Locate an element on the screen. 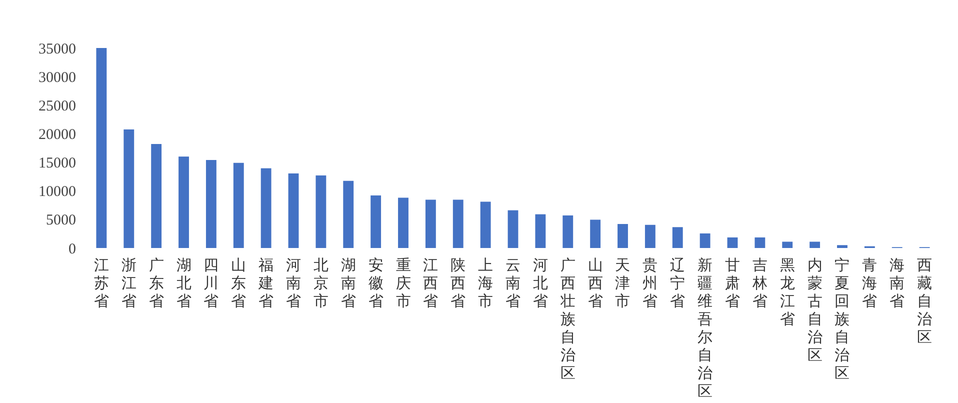 Image resolution: width=958 pixels, height=403 pixels. x-tick-label: 重庆市 is located at coordinates (403, 283).